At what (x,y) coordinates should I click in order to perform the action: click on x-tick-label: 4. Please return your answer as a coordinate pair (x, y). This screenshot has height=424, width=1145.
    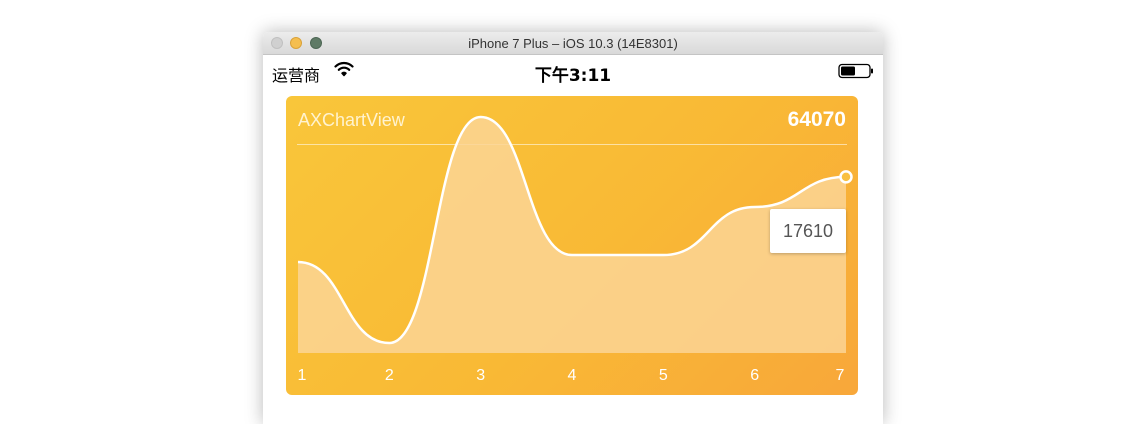
    Looking at the image, I should click on (572, 375).